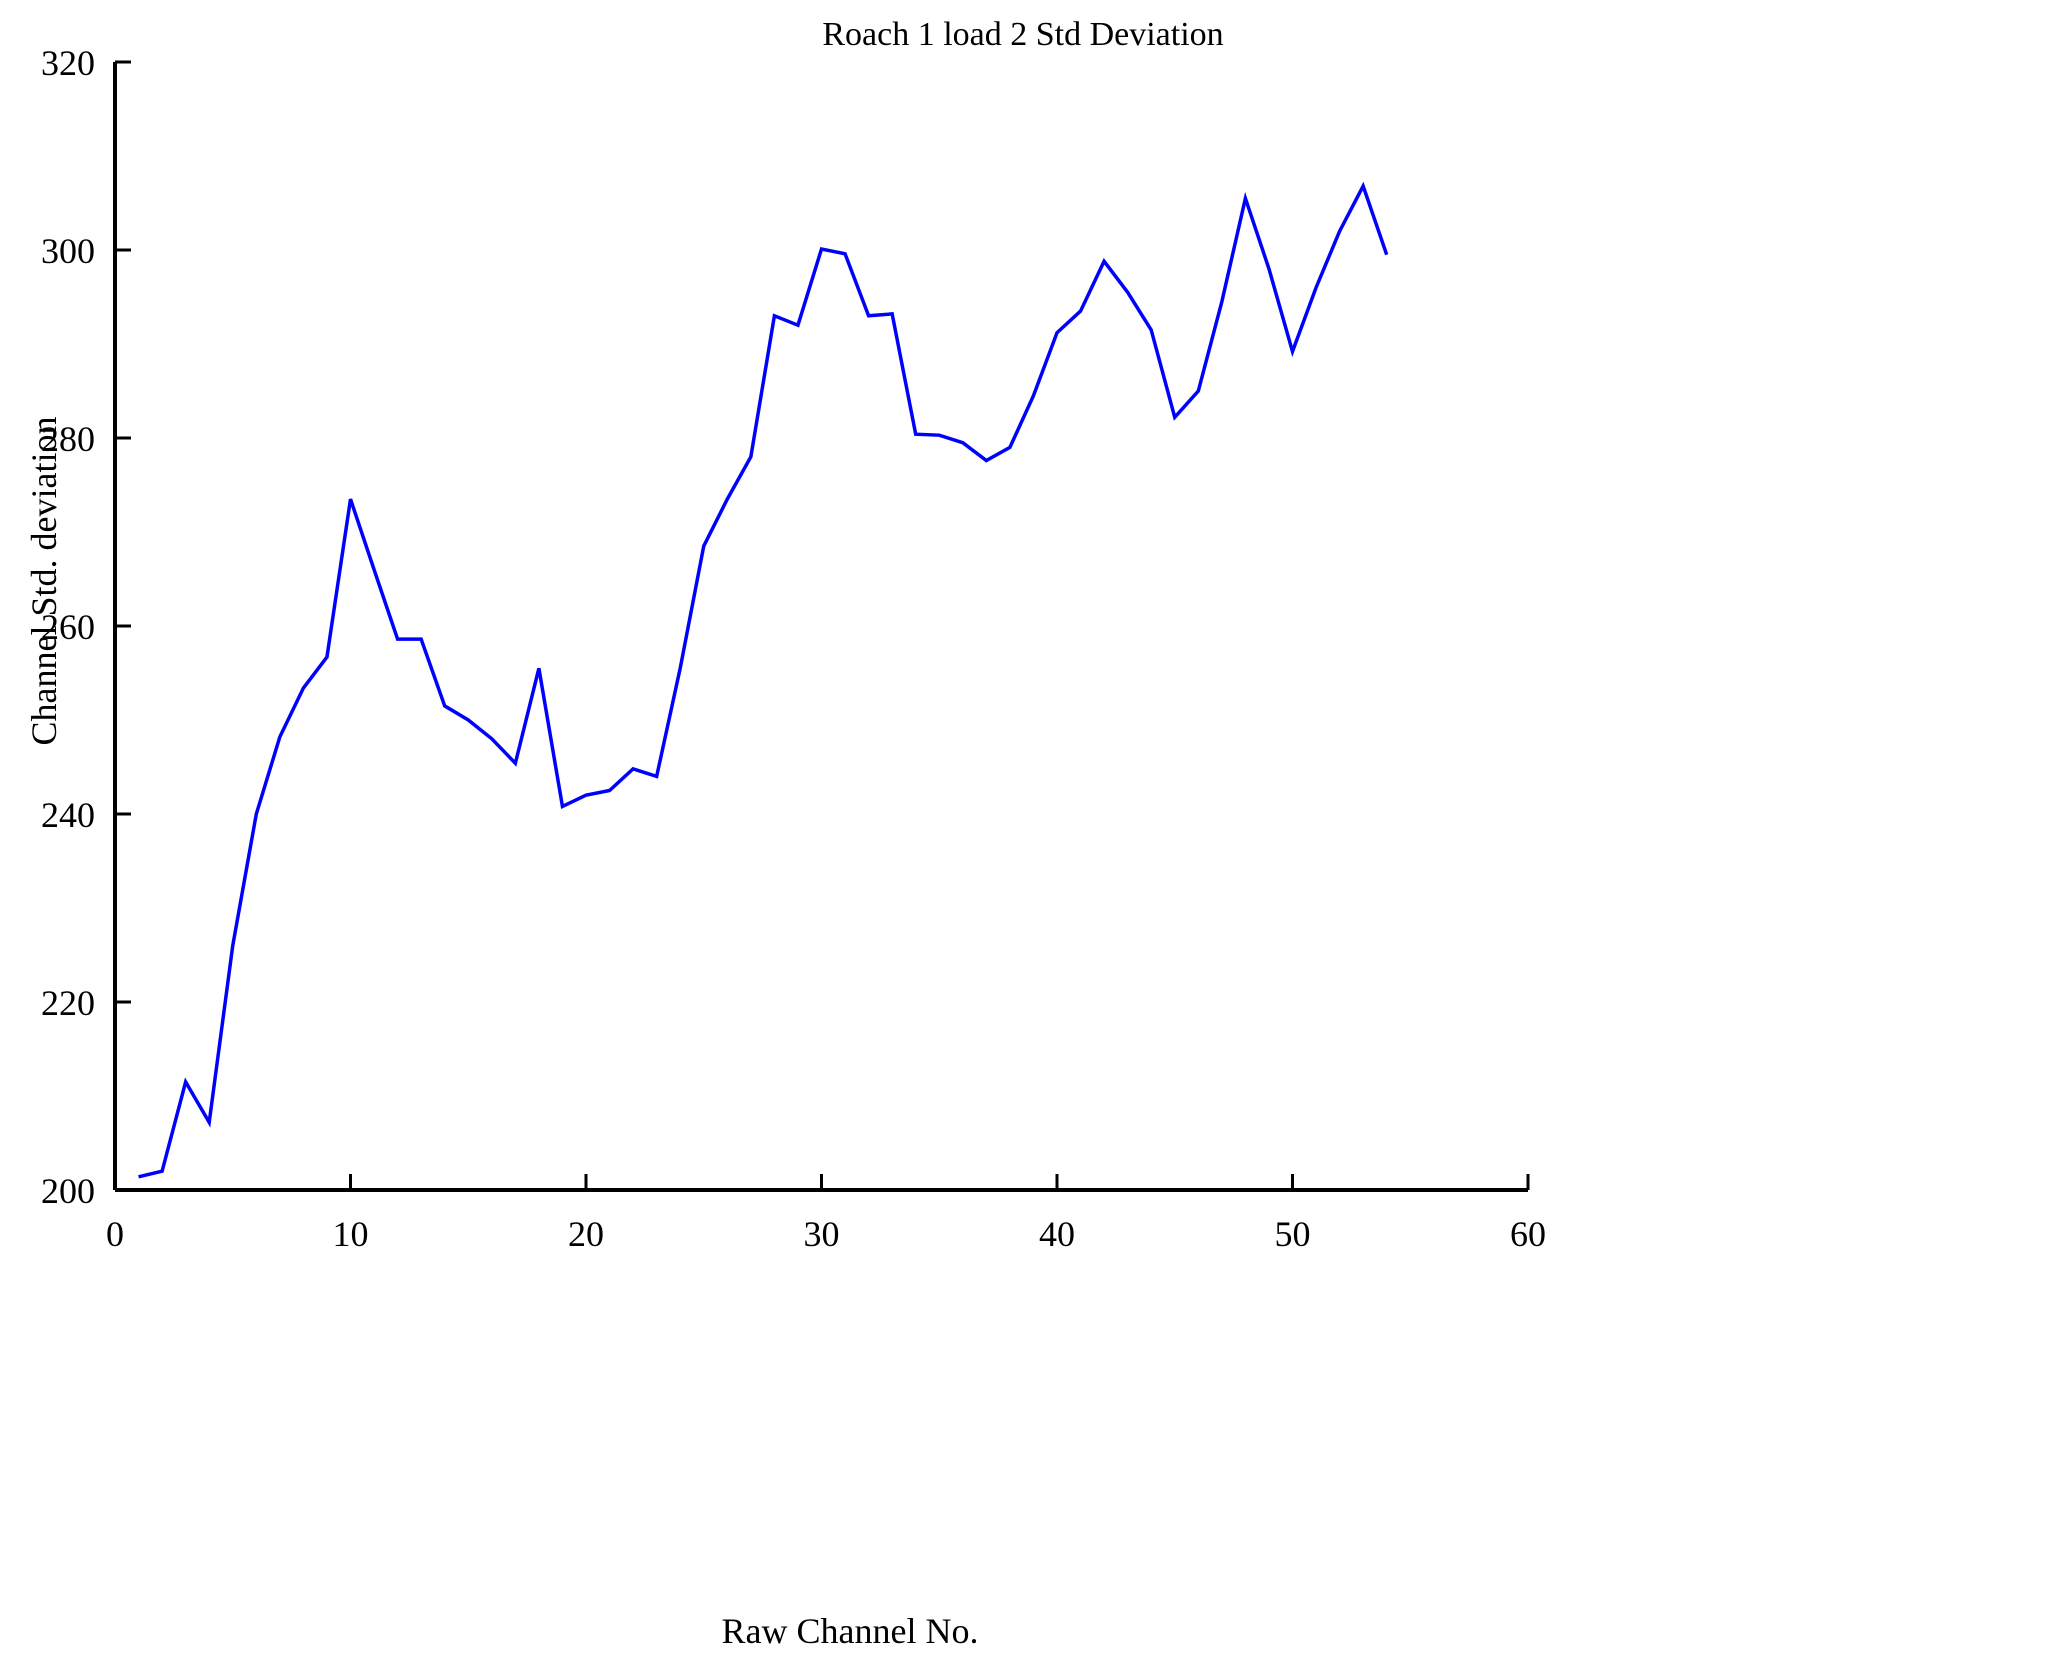  I want to click on y-tick-label: 260, so click(68, 627).